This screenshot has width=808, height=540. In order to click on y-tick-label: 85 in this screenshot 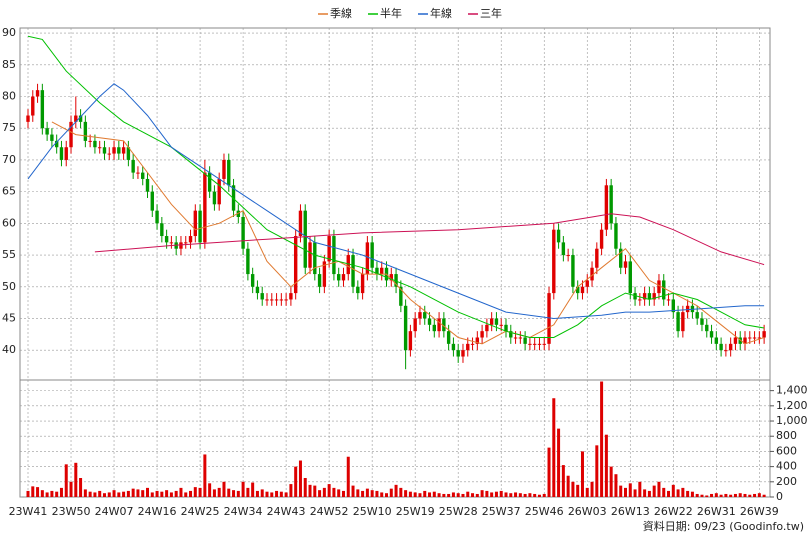, I will do `click(9, 64)`.